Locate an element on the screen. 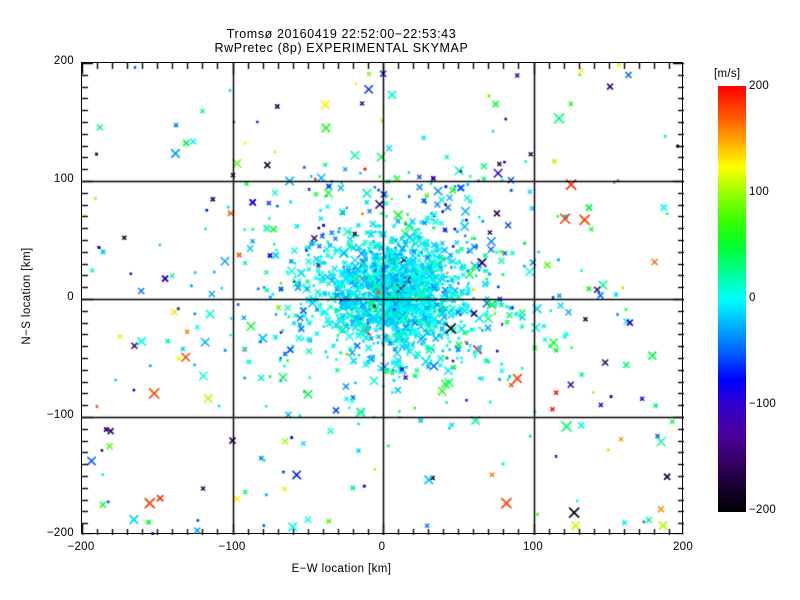 This screenshot has width=800, height=600. chart-title-line1: Tromsø 20160419 22:52:00−22:53:43 is located at coordinates (341, 34).